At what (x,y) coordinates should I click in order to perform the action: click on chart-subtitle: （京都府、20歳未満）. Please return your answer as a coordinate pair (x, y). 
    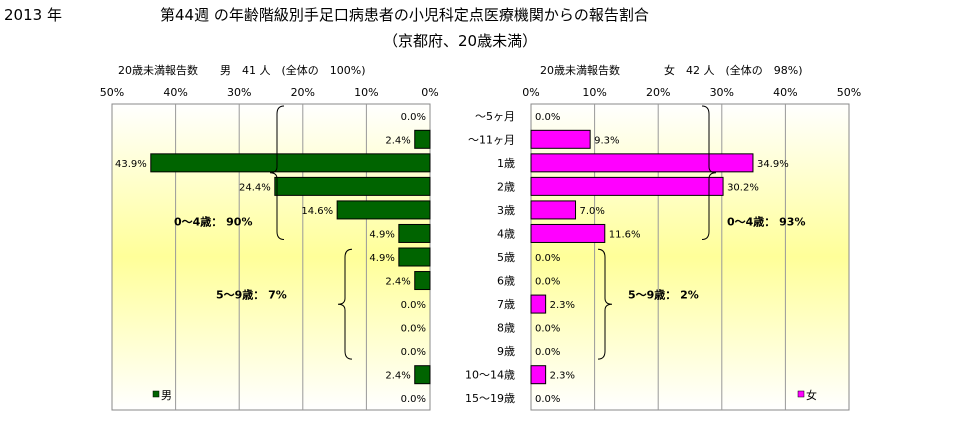
    Looking at the image, I should click on (460, 41).